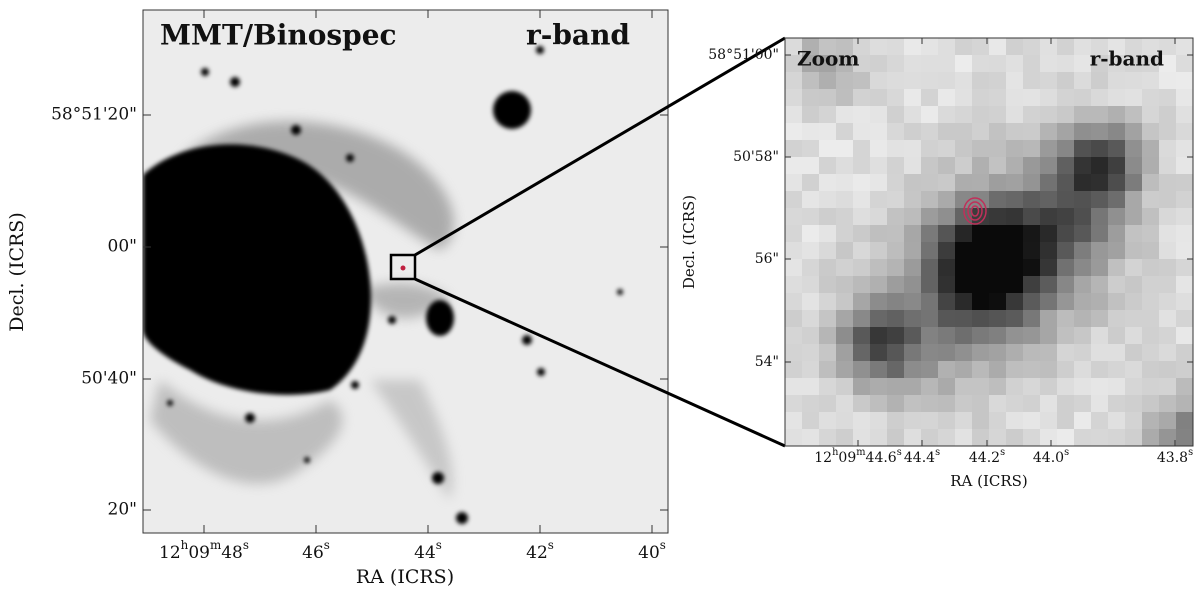 The width and height of the screenshot is (1200, 600). What do you see at coordinates (109, 379) in the screenshot?
I see `y-tick-label: 50'40"` at bounding box center [109, 379].